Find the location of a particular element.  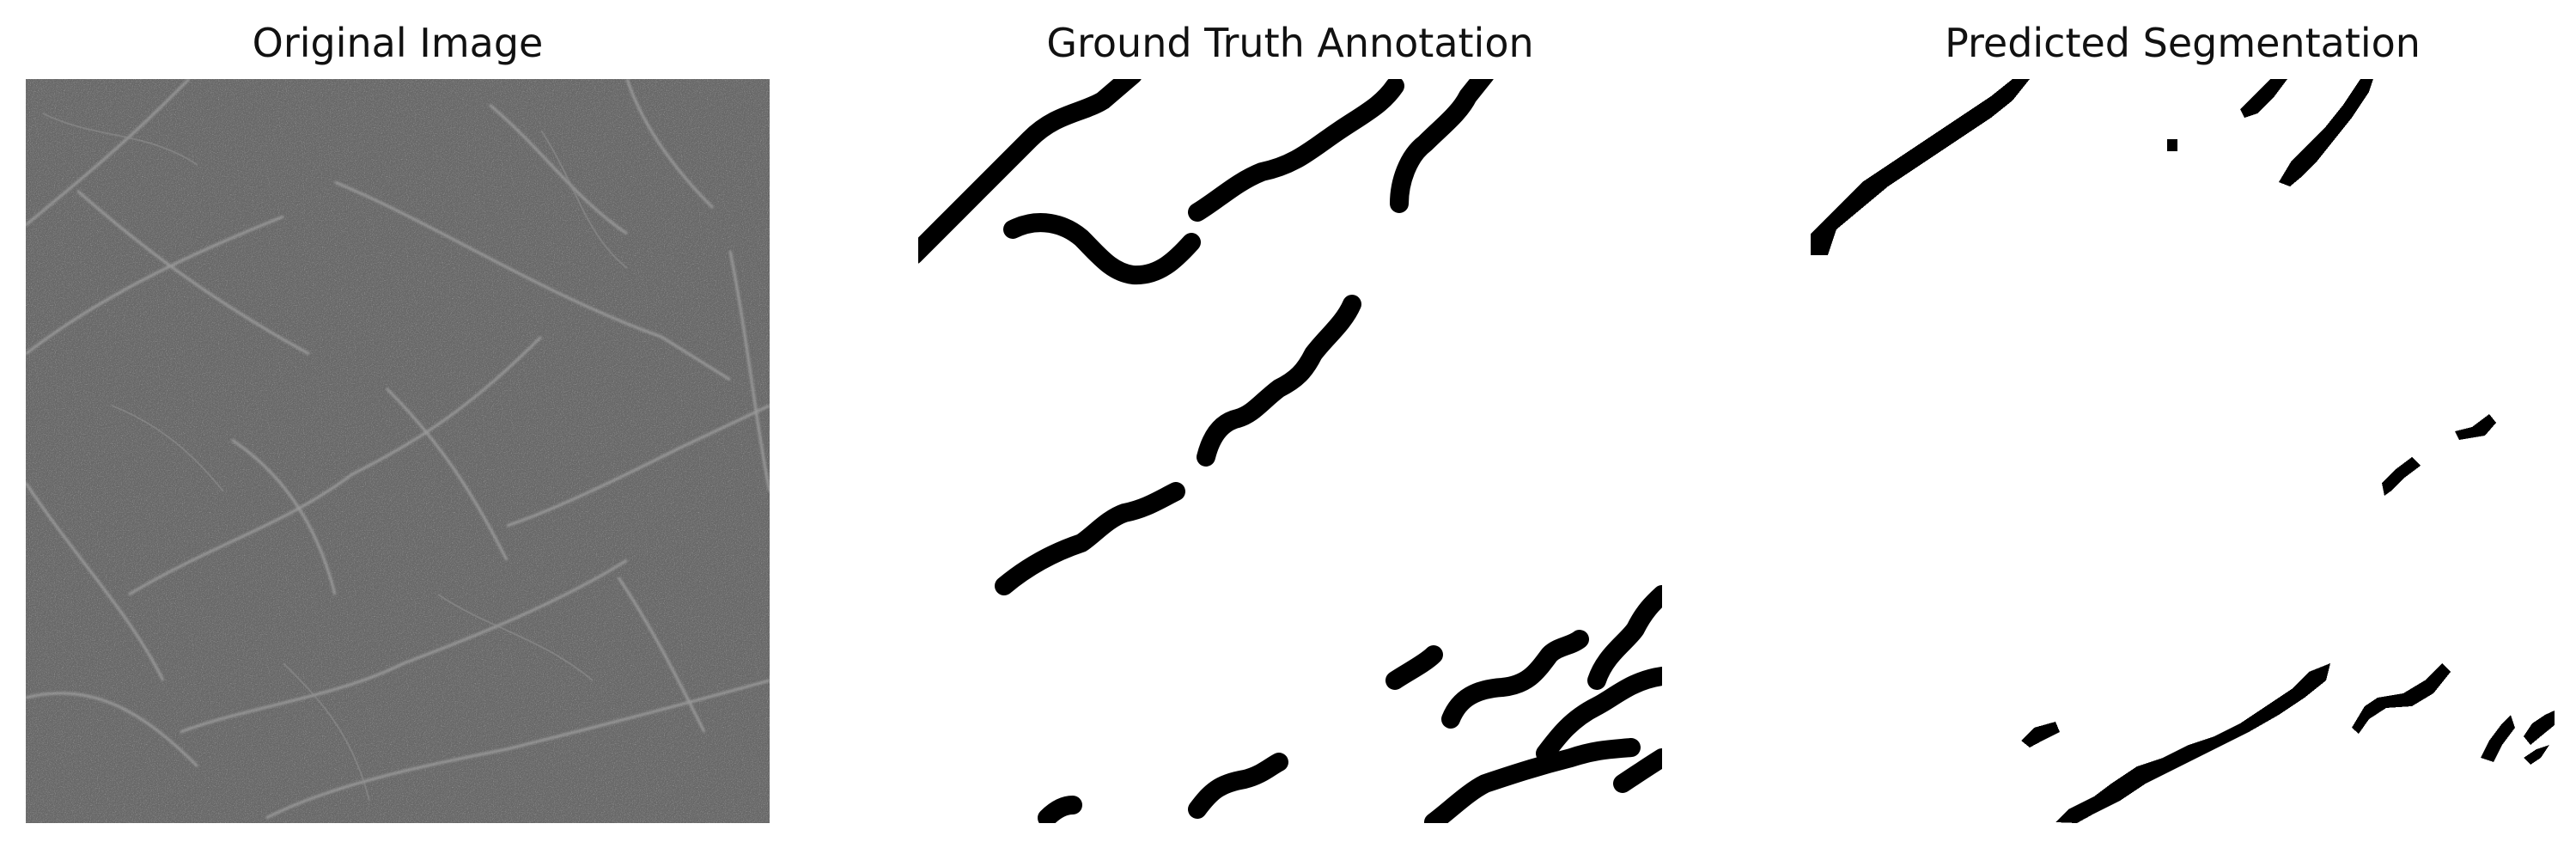

panel-title-predicted: Predicted Segmentation is located at coordinates (2183, 43).